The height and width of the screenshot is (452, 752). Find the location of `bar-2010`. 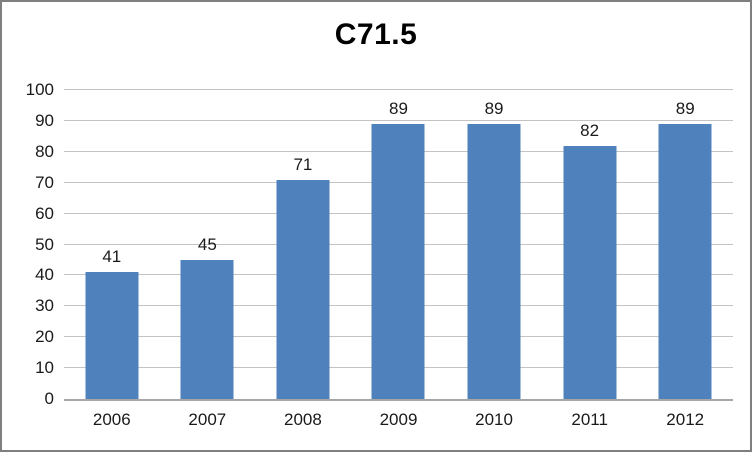

bar-2010 is located at coordinates (494, 261).